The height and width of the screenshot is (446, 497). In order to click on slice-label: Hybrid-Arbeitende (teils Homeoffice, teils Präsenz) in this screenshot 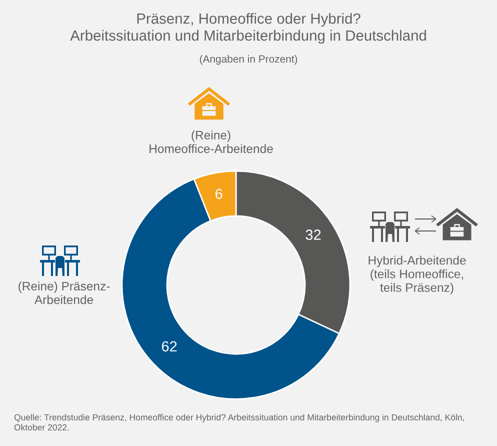, I will do `click(417, 275)`.